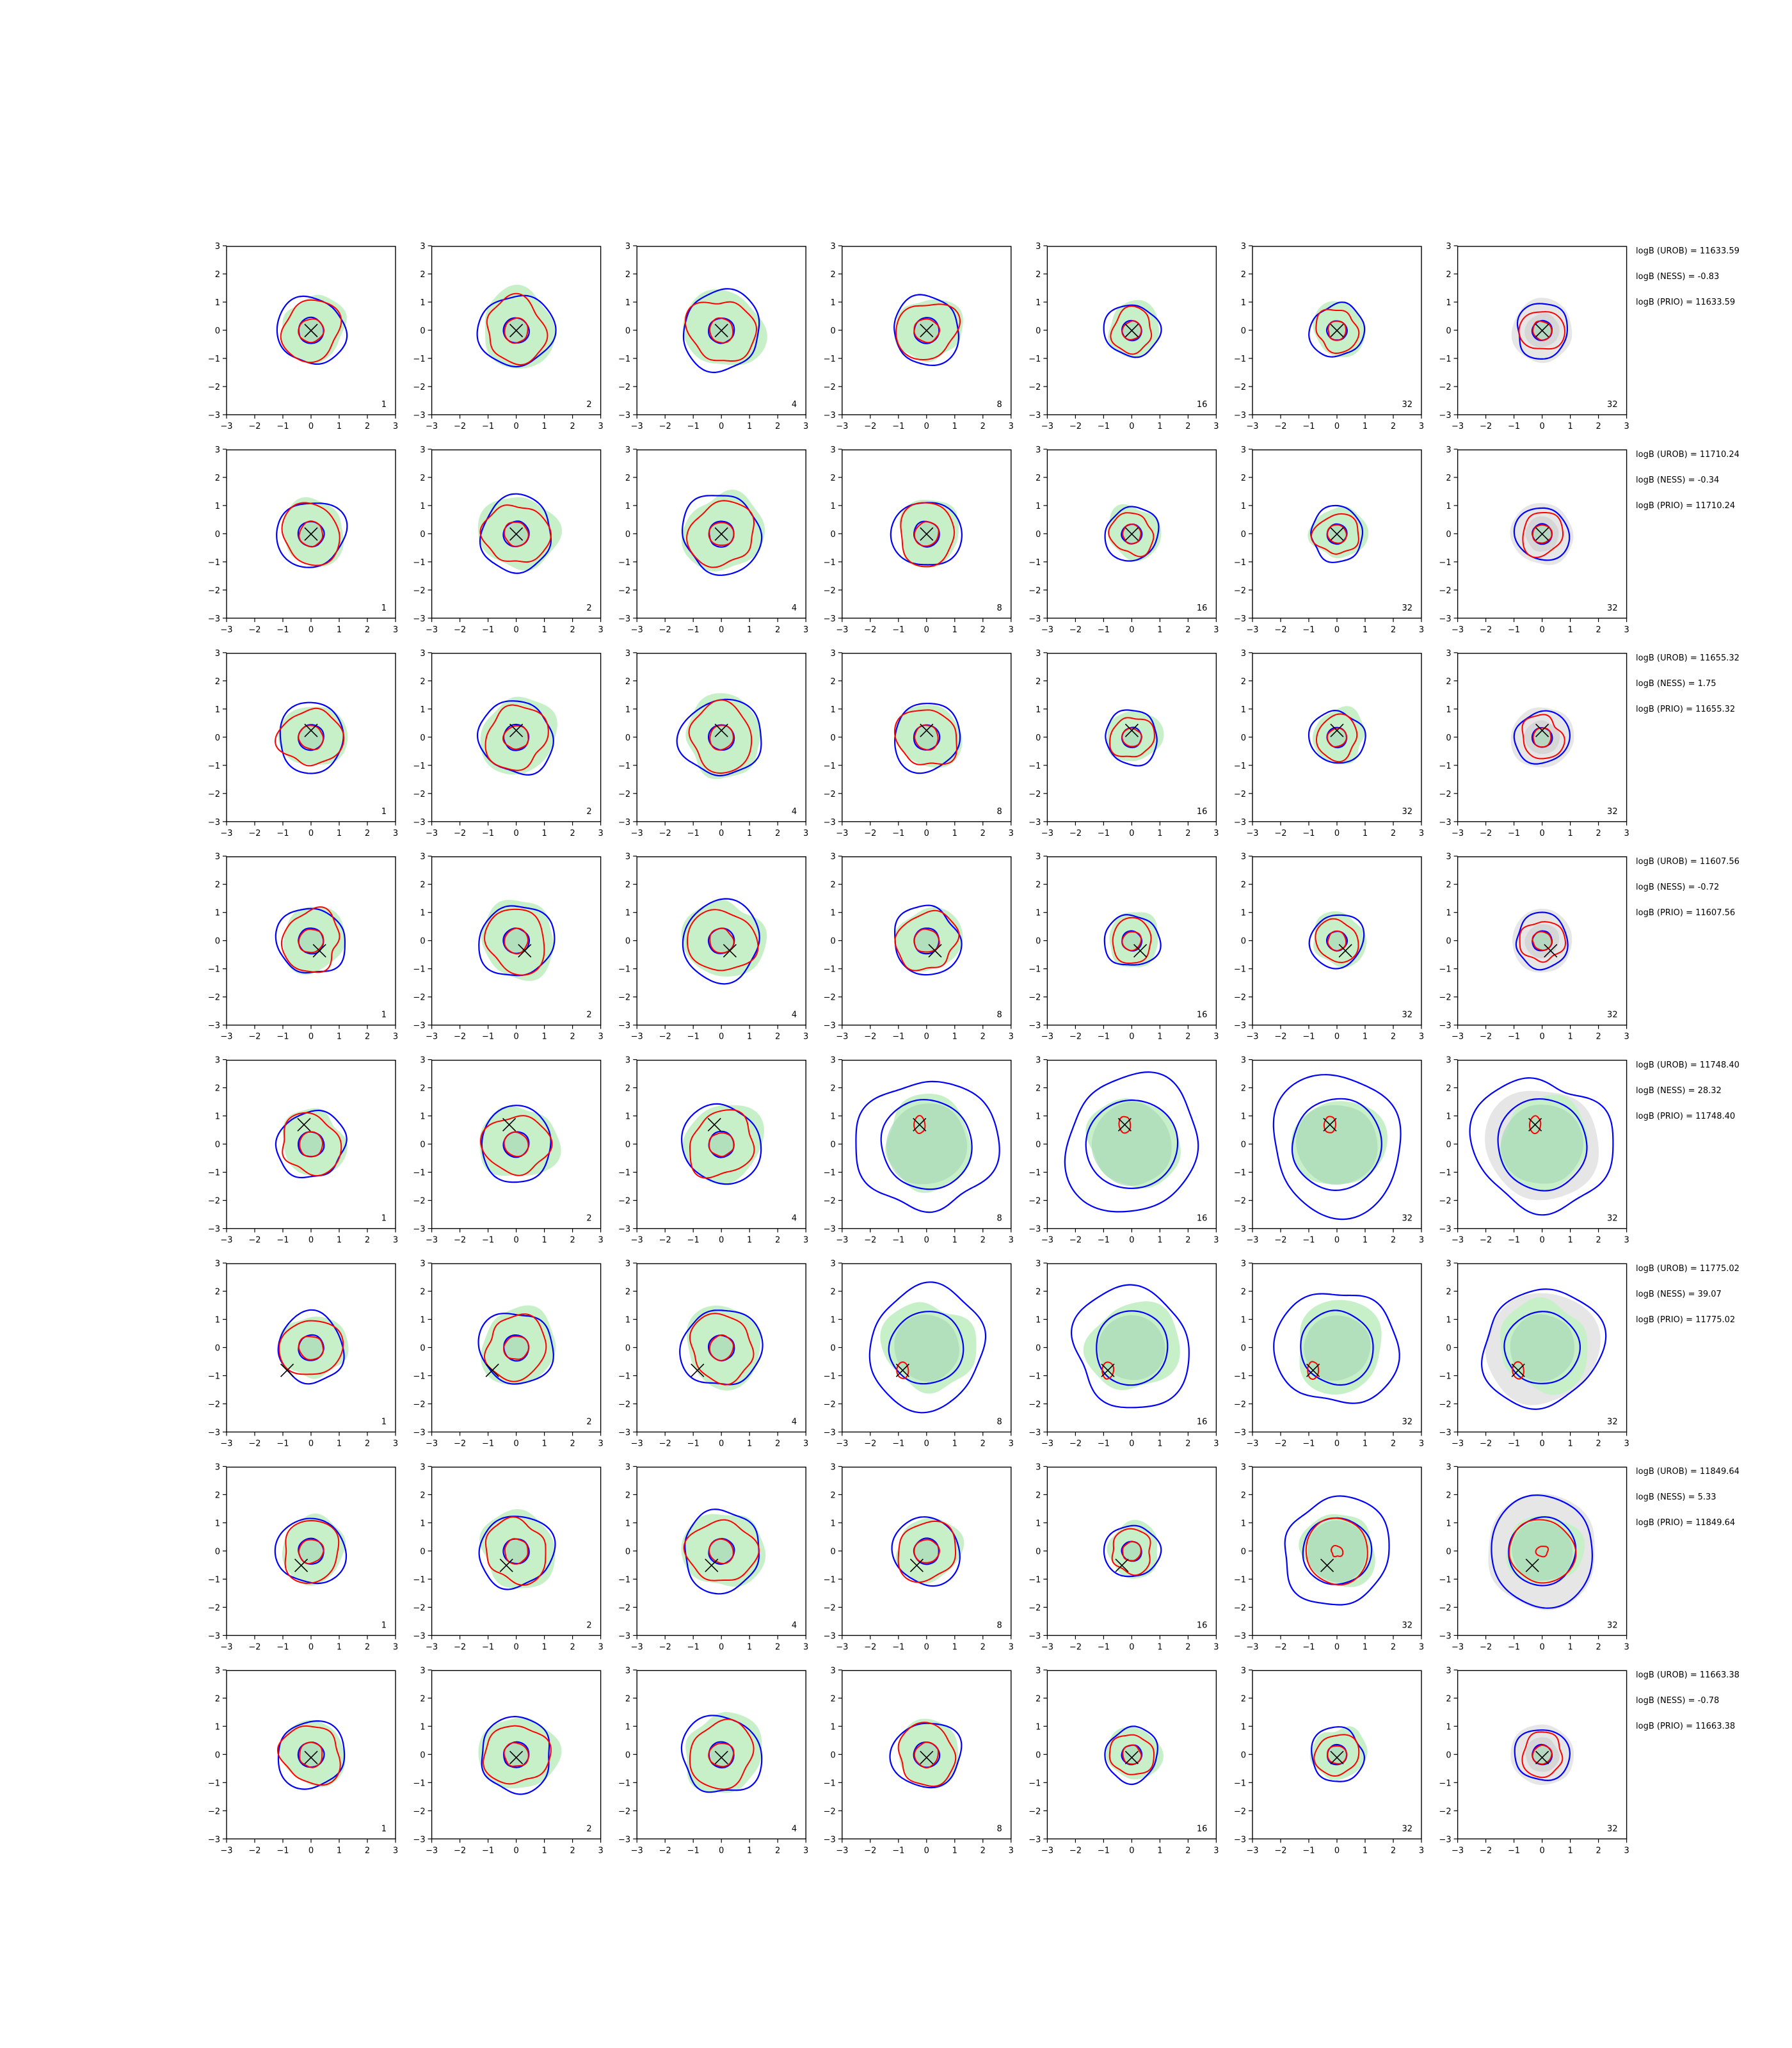  What do you see at coordinates (303, 336) in the screenshot?
I see `panel-r1-c1: −3−3 −2 −2 −1 −1 0 0 1 1 2 2 3 3 1` at bounding box center [303, 336].